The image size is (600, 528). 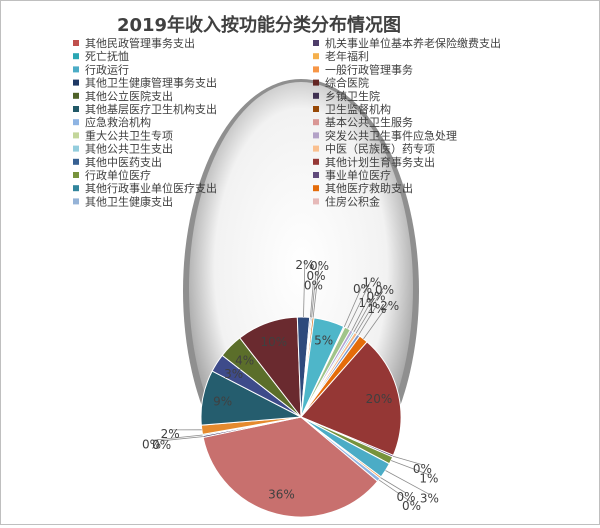 I want to click on legend-label: 事业单位医疗, so click(x=358, y=175).